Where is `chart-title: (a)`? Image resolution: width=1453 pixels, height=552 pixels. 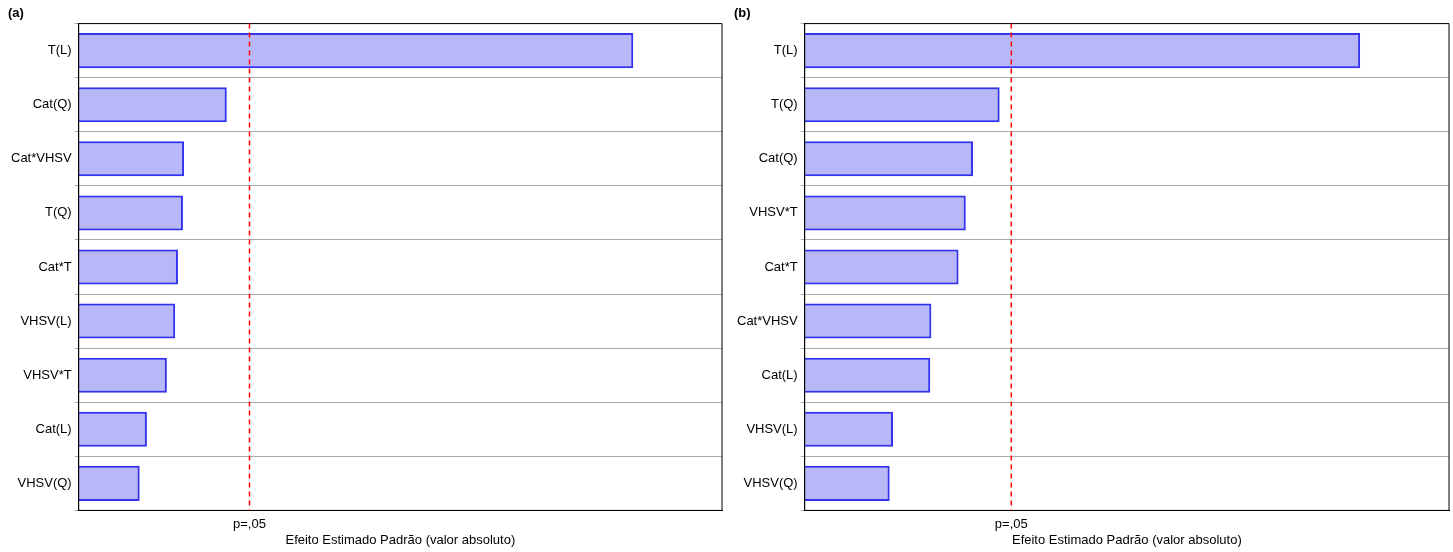 chart-title: (a) is located at coordinates (16, 13).